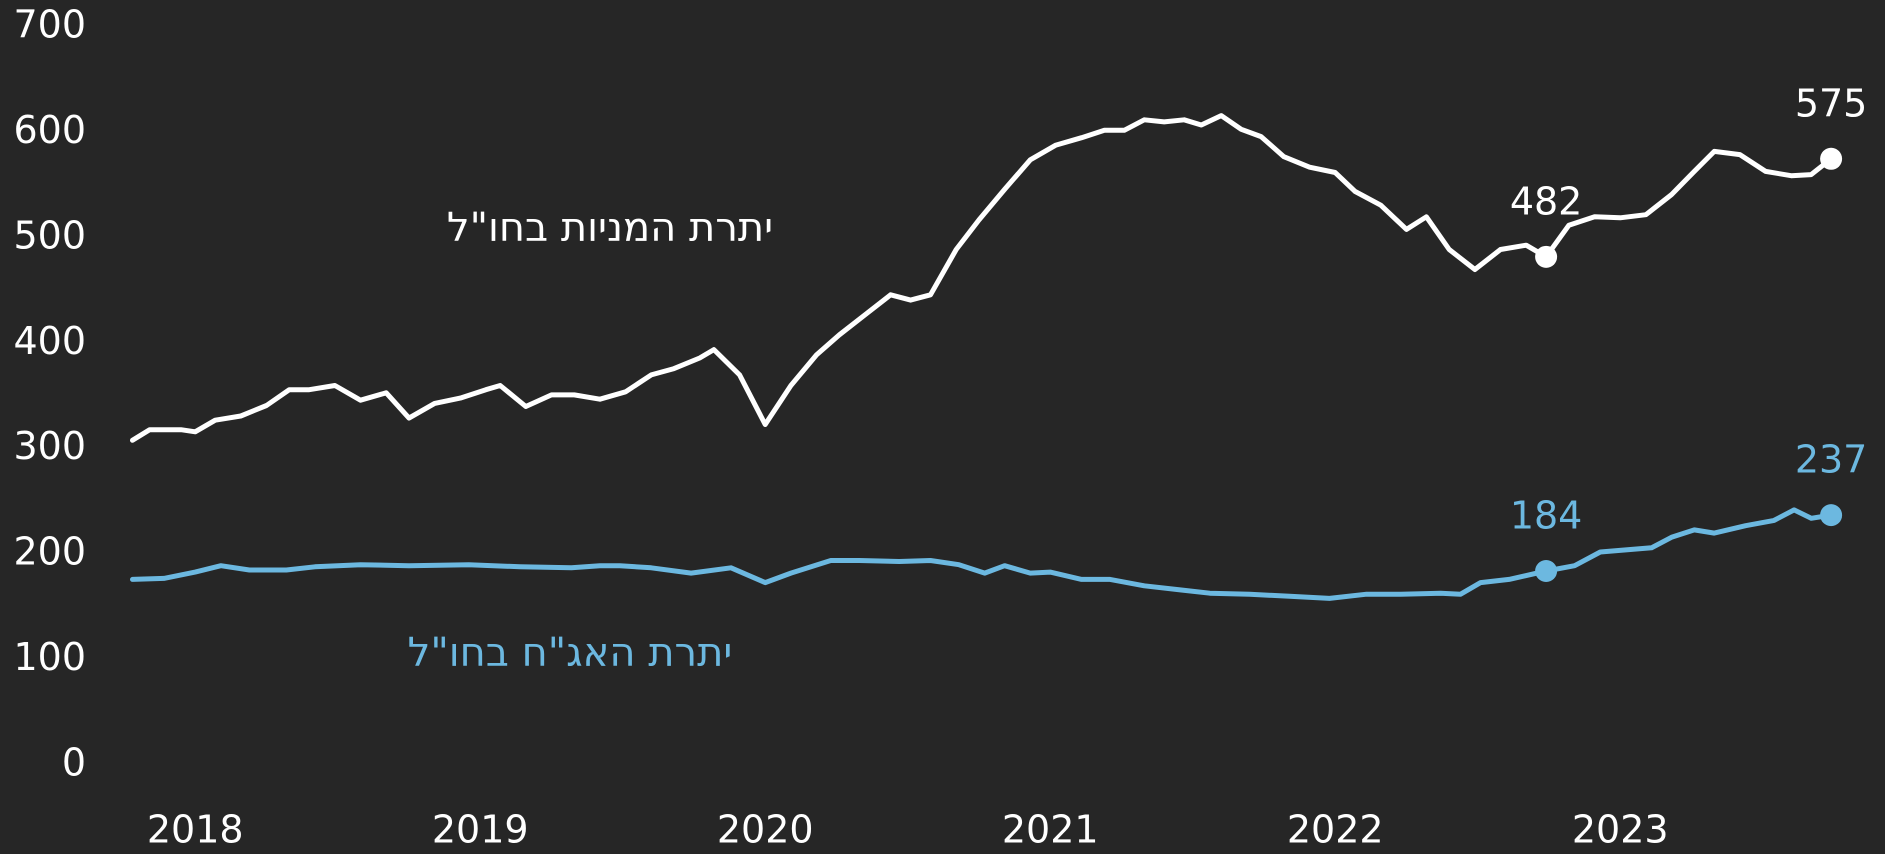  What do you see at coordinates (49, 235) in the screenshot?
I see `y-tick-label: 500` at bounding box center [49, 235].